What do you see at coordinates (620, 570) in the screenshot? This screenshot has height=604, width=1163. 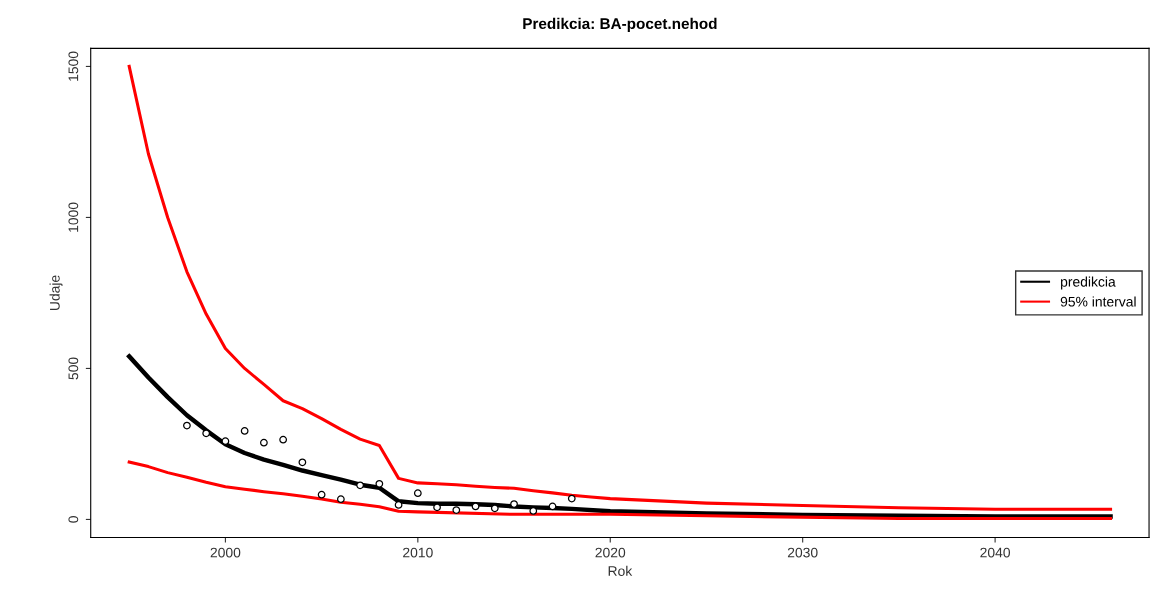 I see `x-axis-title: Rok` at bounding box center [620, 570].